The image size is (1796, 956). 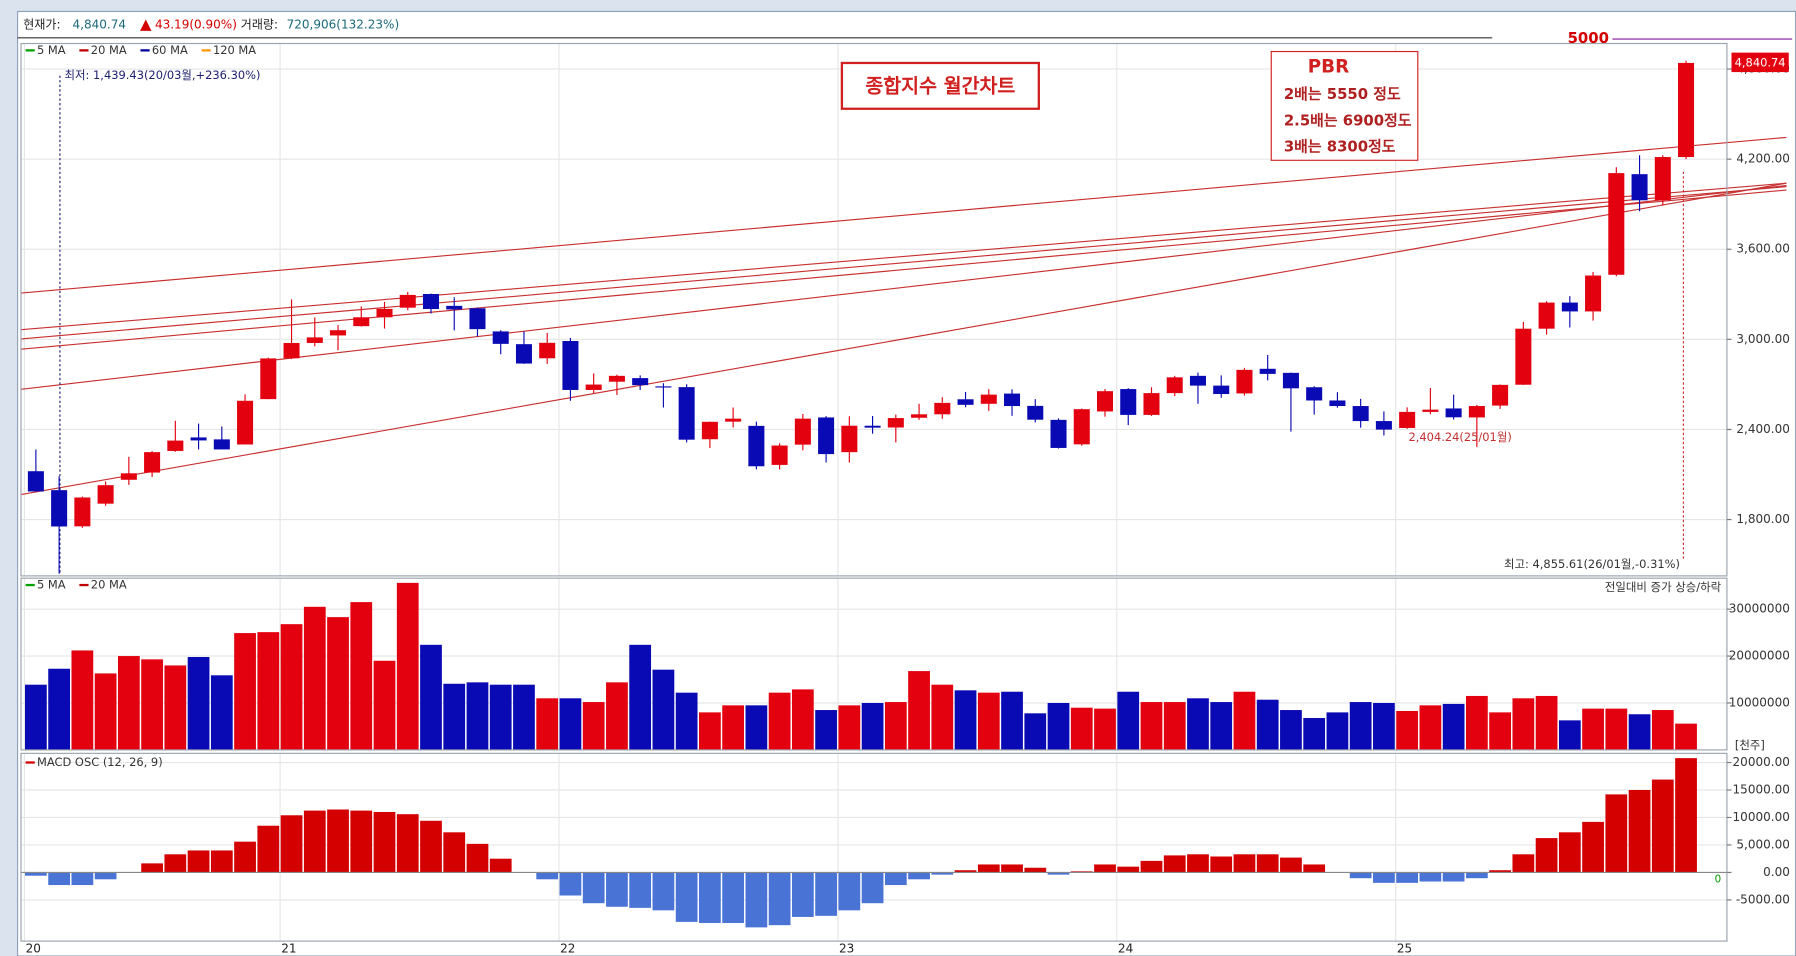 I want to click on price-label: 현재가:, so click(x=41, y=25).